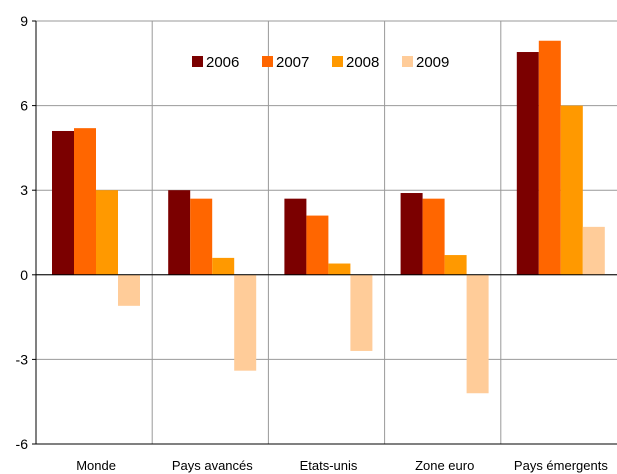 The width and height of the screenshot is (617, 474). What do you see at coordinates (222, 62) in the screenshot?
I see `legend-label-2006: 2006` at bounding box center [222, 62].